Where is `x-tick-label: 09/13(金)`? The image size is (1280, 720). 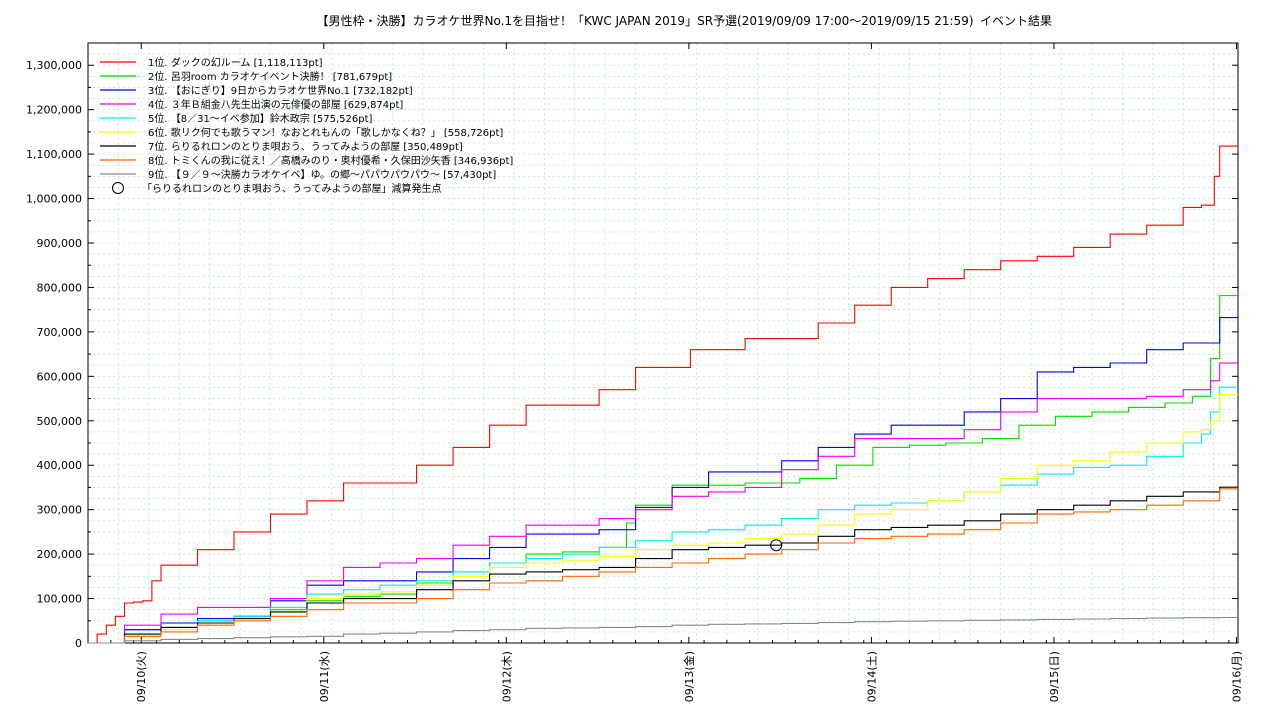
x-tick-label: 09/13(金) is located at coordinates (689, 676).